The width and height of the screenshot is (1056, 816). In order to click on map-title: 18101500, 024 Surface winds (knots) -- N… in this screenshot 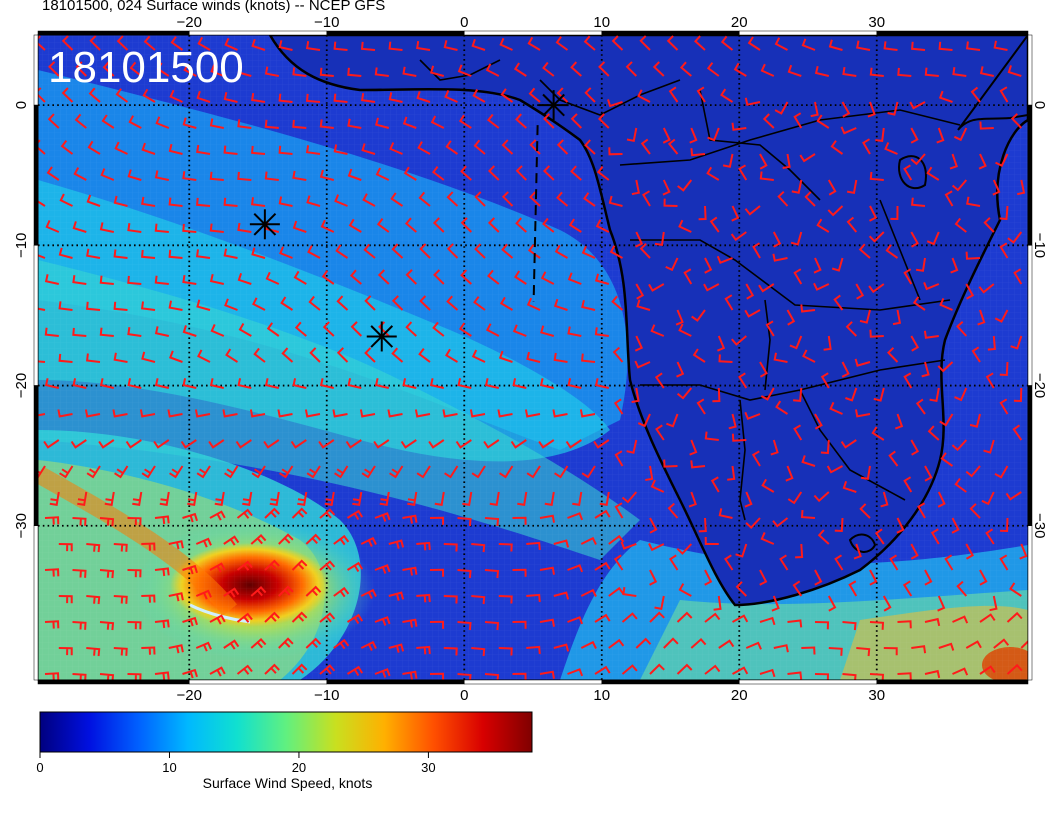, I will do `click(214, 7)`.